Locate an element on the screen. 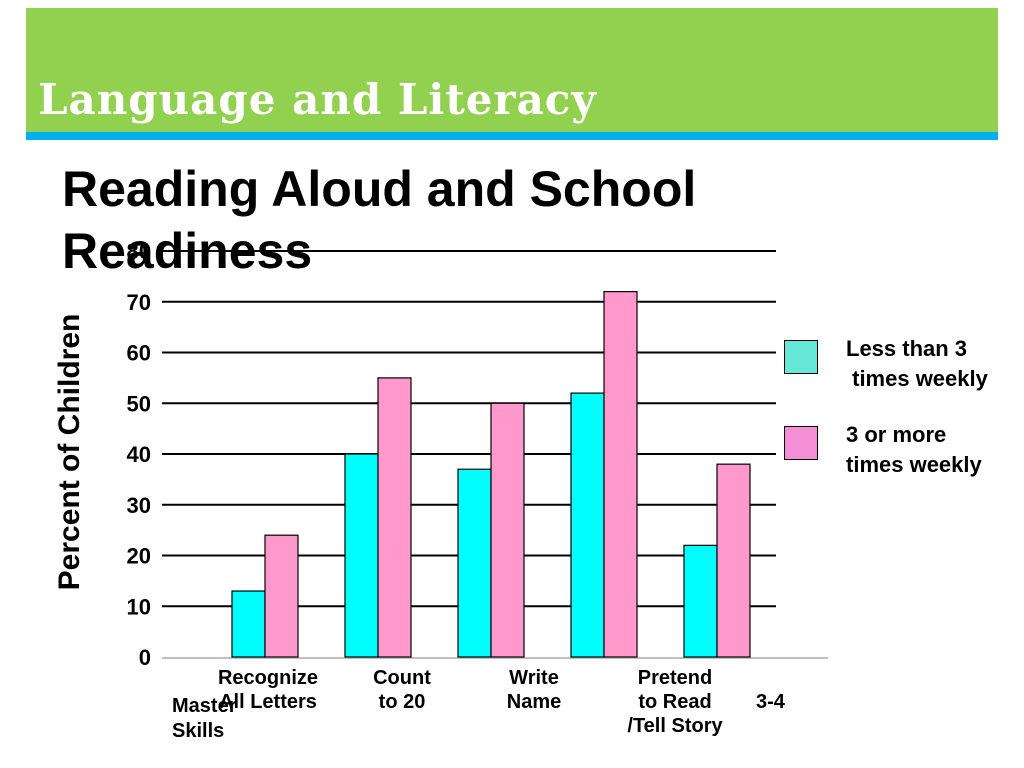 This screenshot has height=768, width=1024. category-label-2-line-1: Name is located at coordinates (534, 702).